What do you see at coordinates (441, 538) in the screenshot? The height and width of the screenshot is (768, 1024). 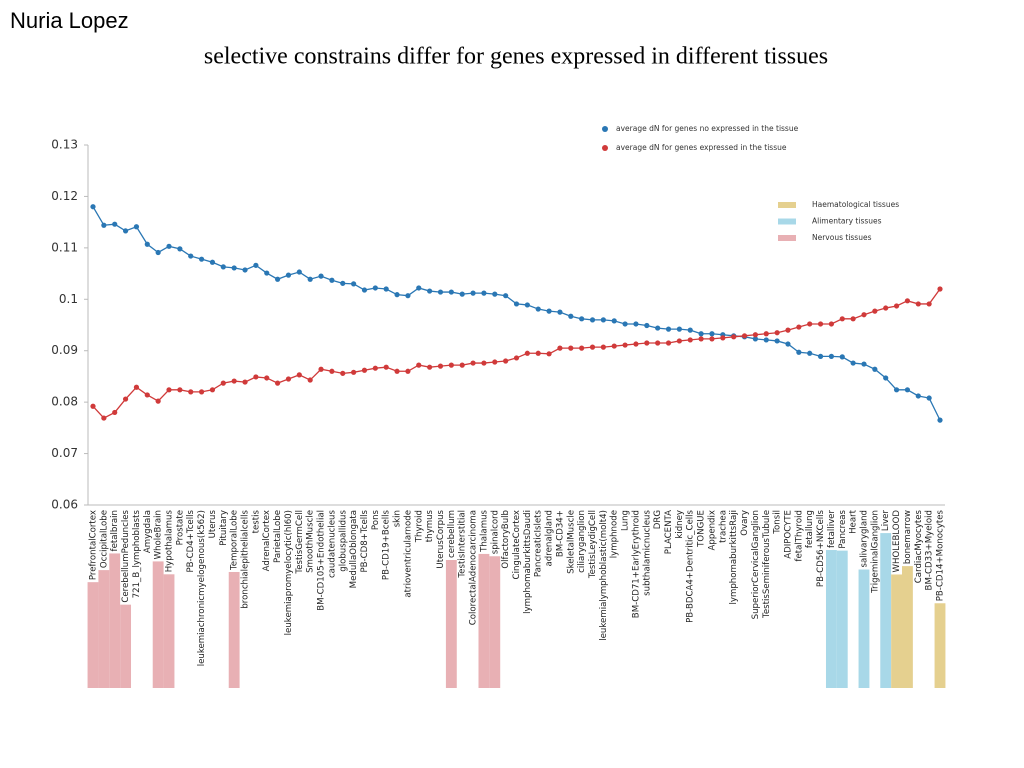 I see `x-tick-label: UterusCorpus` at bounding box center [441, 538].